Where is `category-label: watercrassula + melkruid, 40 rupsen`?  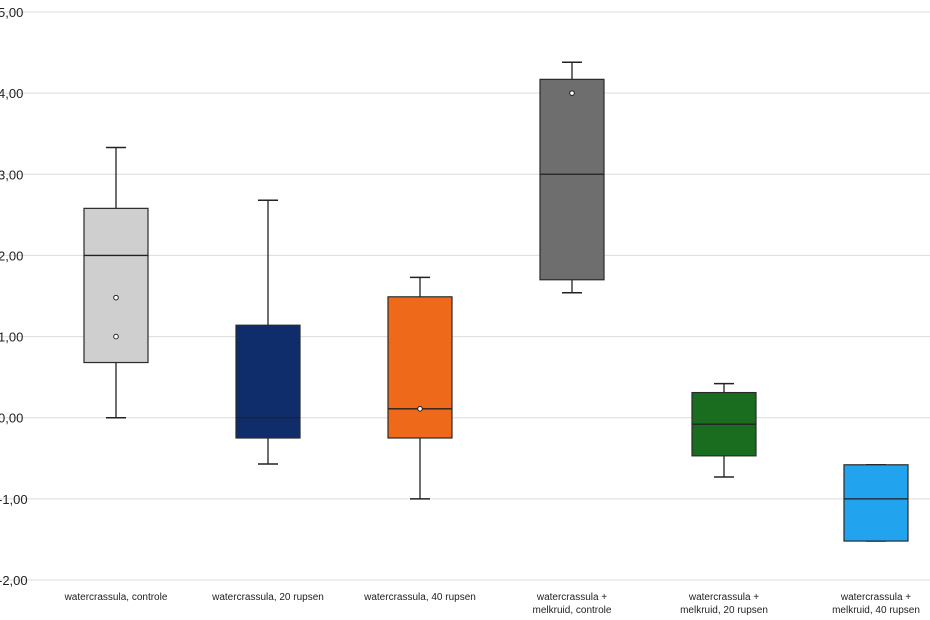
category-label: watercrassula + melkruid, 40 rupsen is located at coordinates (876, 604).